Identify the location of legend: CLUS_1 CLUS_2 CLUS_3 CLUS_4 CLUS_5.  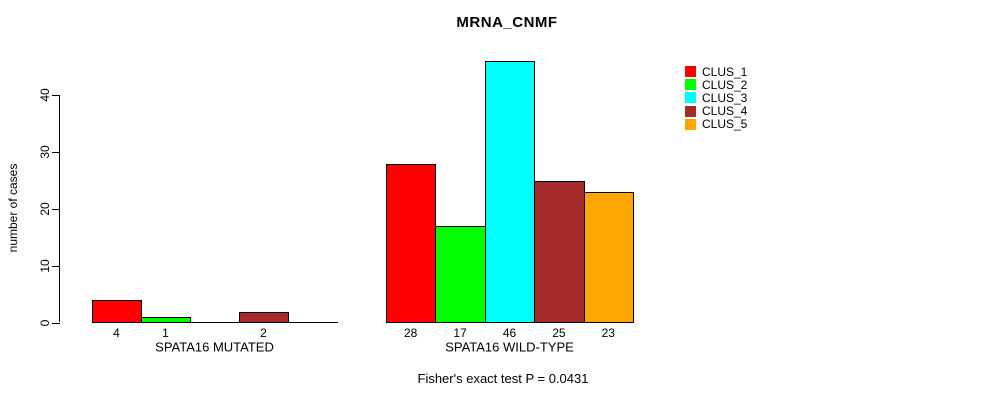
(716, 98).